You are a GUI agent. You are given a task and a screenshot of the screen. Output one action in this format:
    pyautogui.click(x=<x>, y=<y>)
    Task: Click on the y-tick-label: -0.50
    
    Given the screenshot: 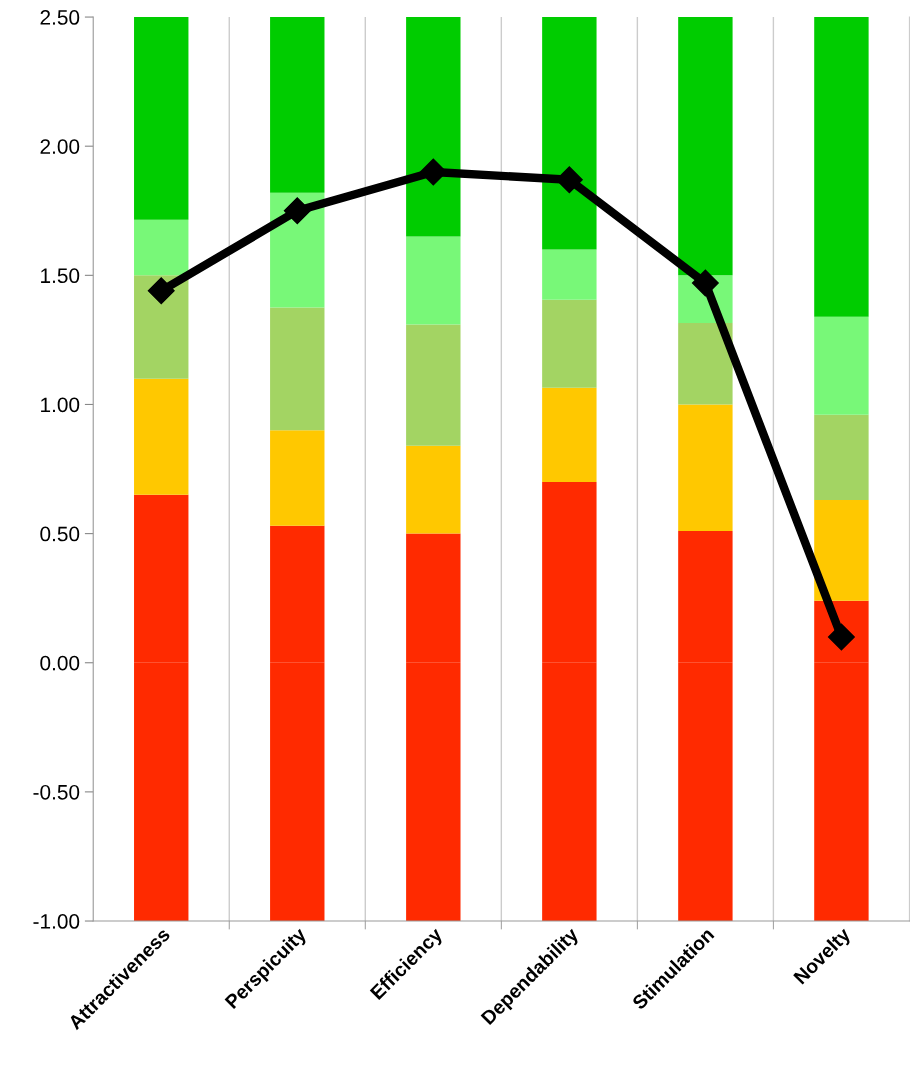 What is the action you would take?
    pyautogui.click(x=56, y=792)
    